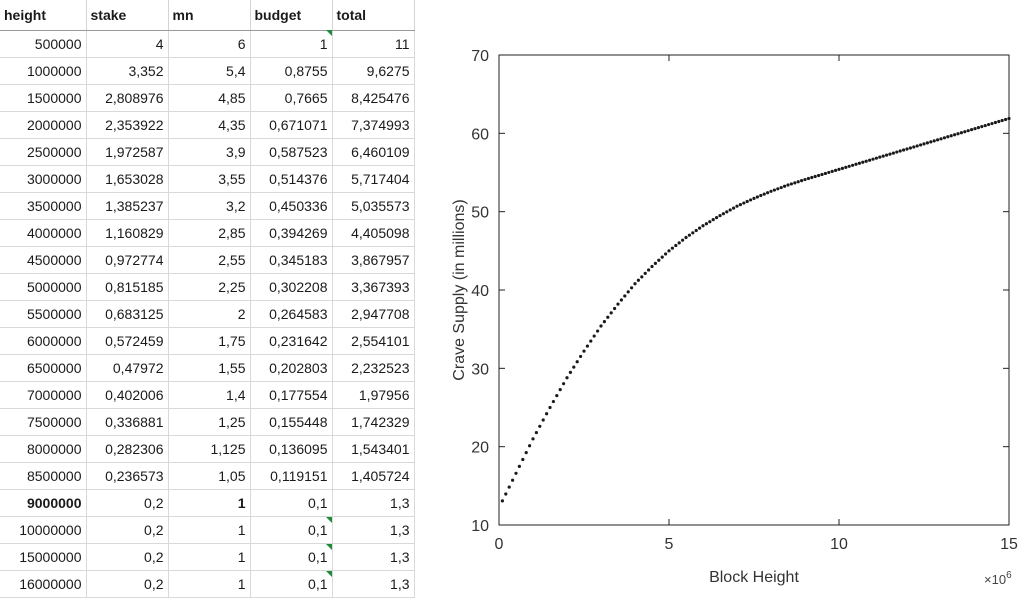  What do you see at coordinates (43, 125) in the screenshot?
I see `cell-height: 2000000` at bounding box center [43, 125].